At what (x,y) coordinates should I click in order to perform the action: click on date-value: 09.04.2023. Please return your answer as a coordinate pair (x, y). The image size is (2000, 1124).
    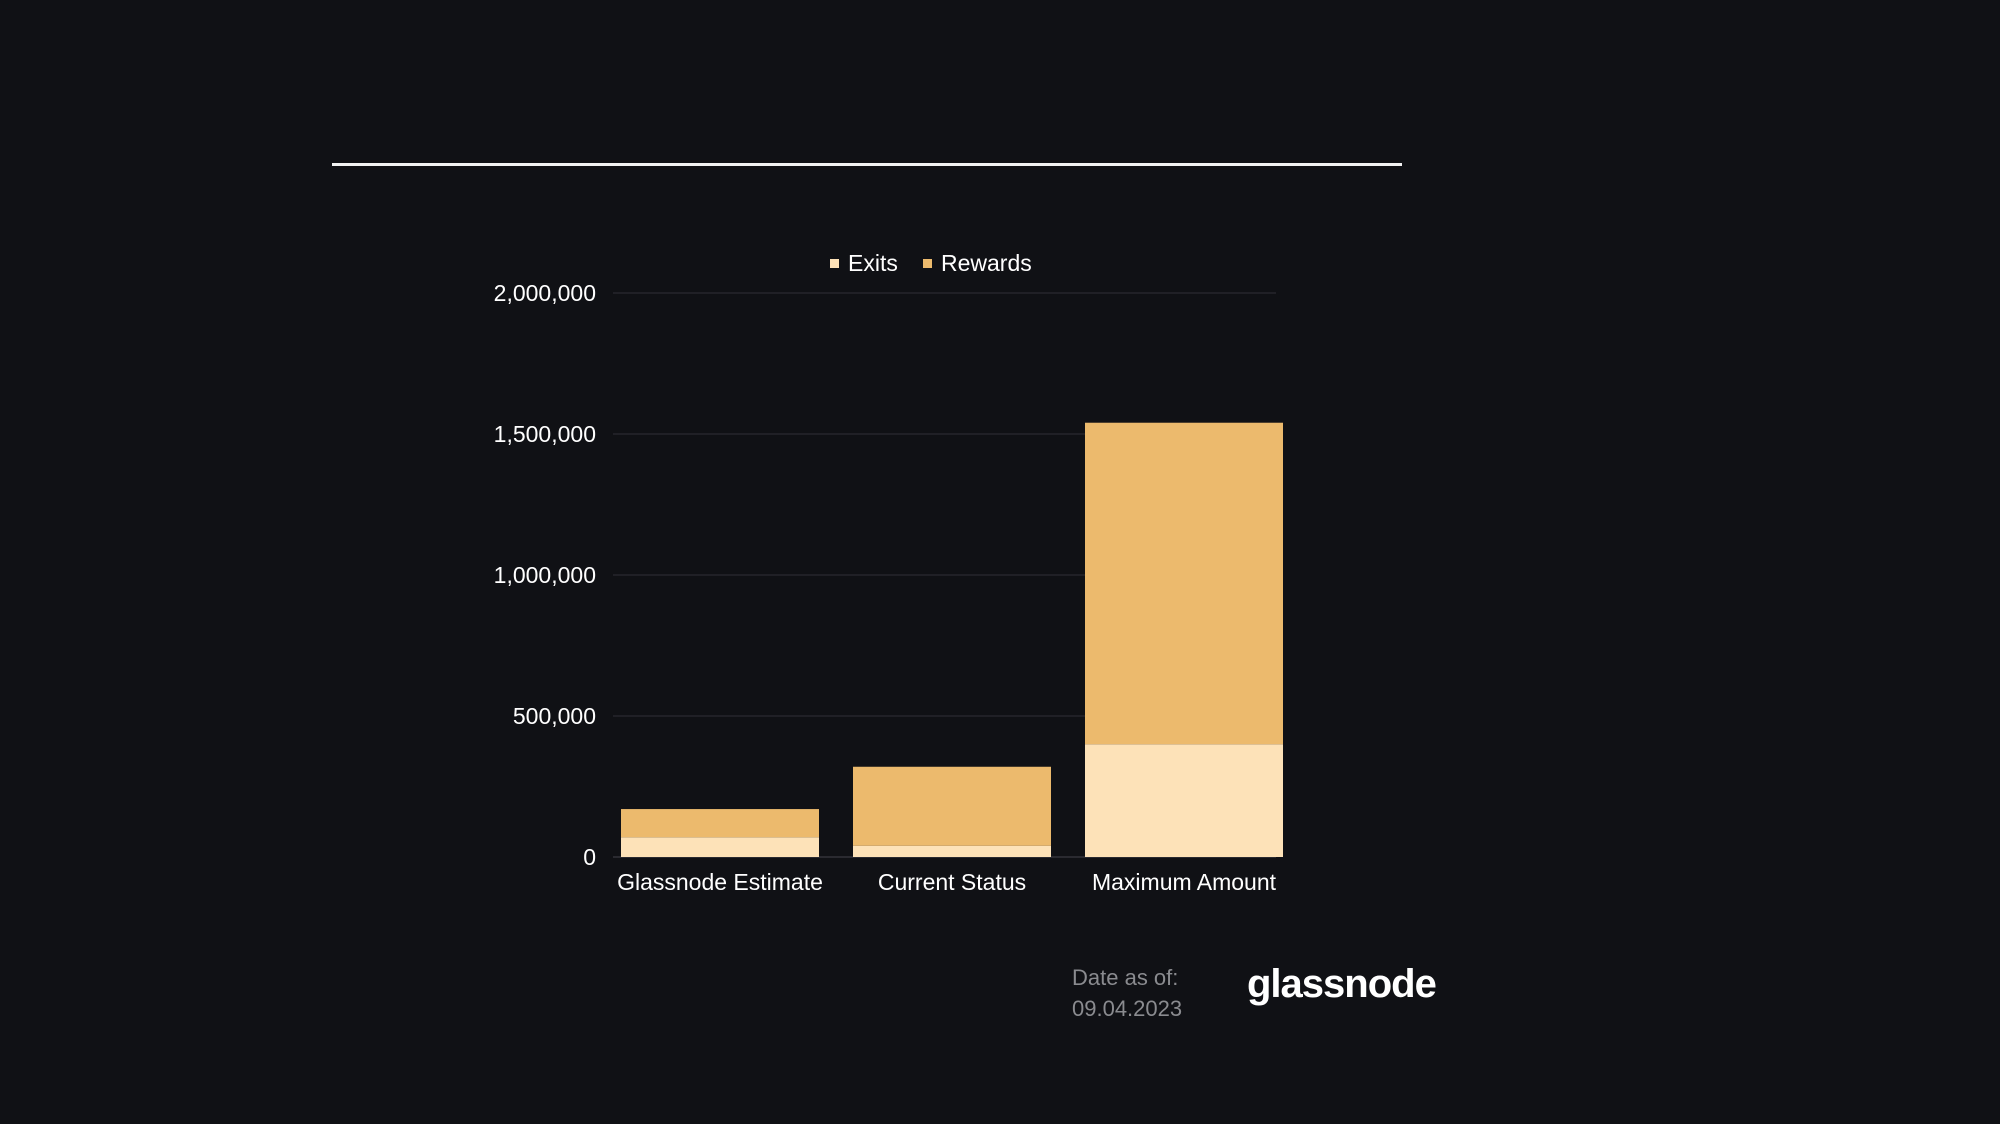
    Looking at the image, I should click on (1127, 1008).